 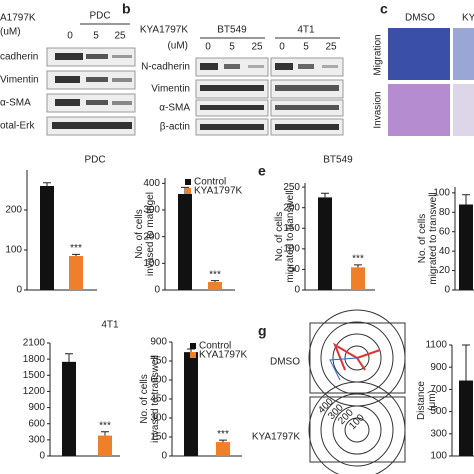 What do you see at coordinates (357, 391) in the screenshot?
I see `tracking-plot` at bounding box center [357, 391].